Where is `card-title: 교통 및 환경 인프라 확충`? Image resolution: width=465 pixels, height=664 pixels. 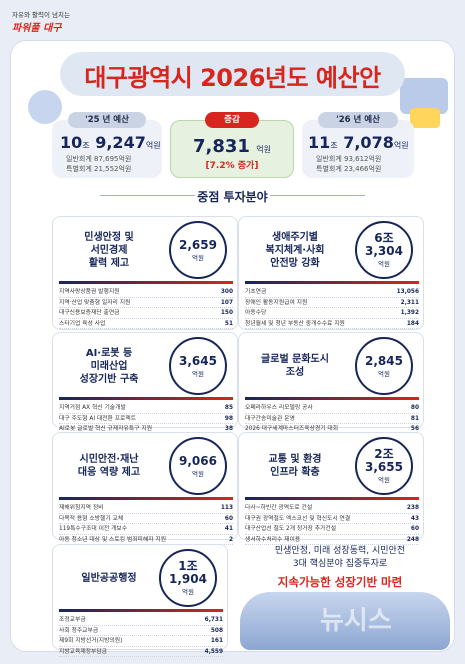
card-title: 교통 및 환경 인프라 확충 is located at coordinates (295, 466).